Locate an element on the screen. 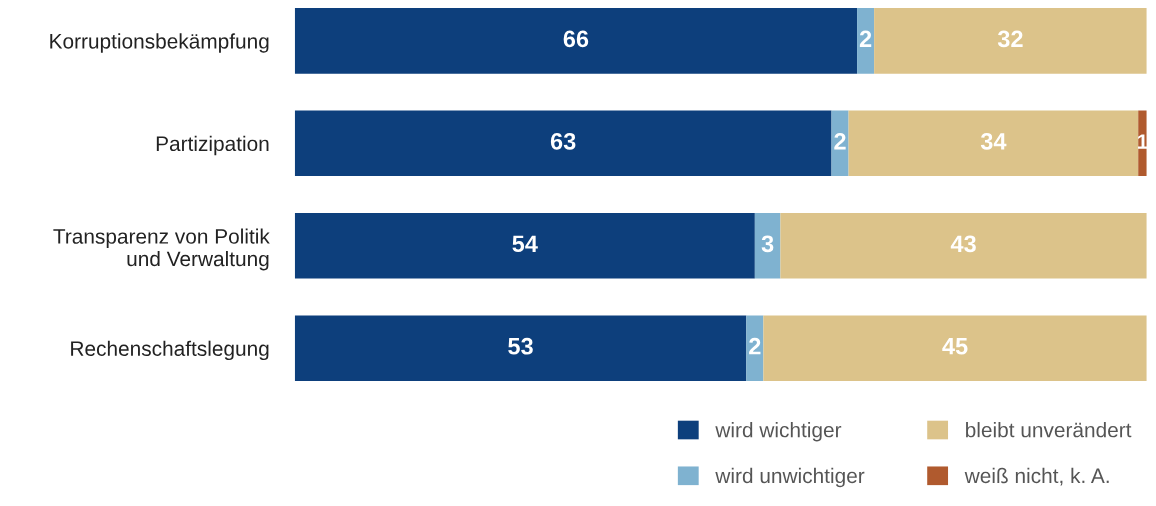 Image resolution: width=1156 pixels, height=506 pixels. y-tick-label: Korruptionsbekämpfung is located at coordinates (159, 43).